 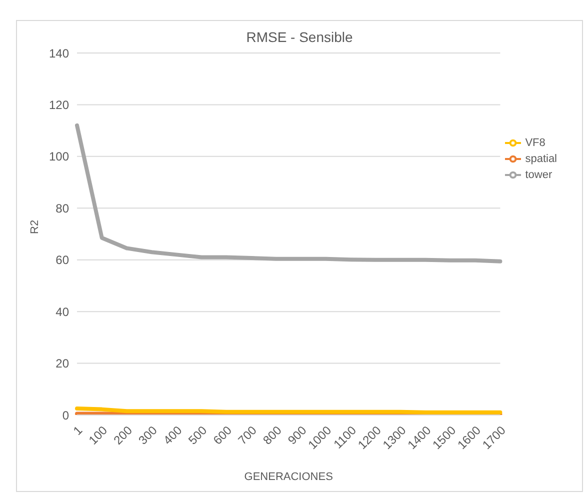 I want to click on y-tick-label: 40, so click(x=63, y=311).